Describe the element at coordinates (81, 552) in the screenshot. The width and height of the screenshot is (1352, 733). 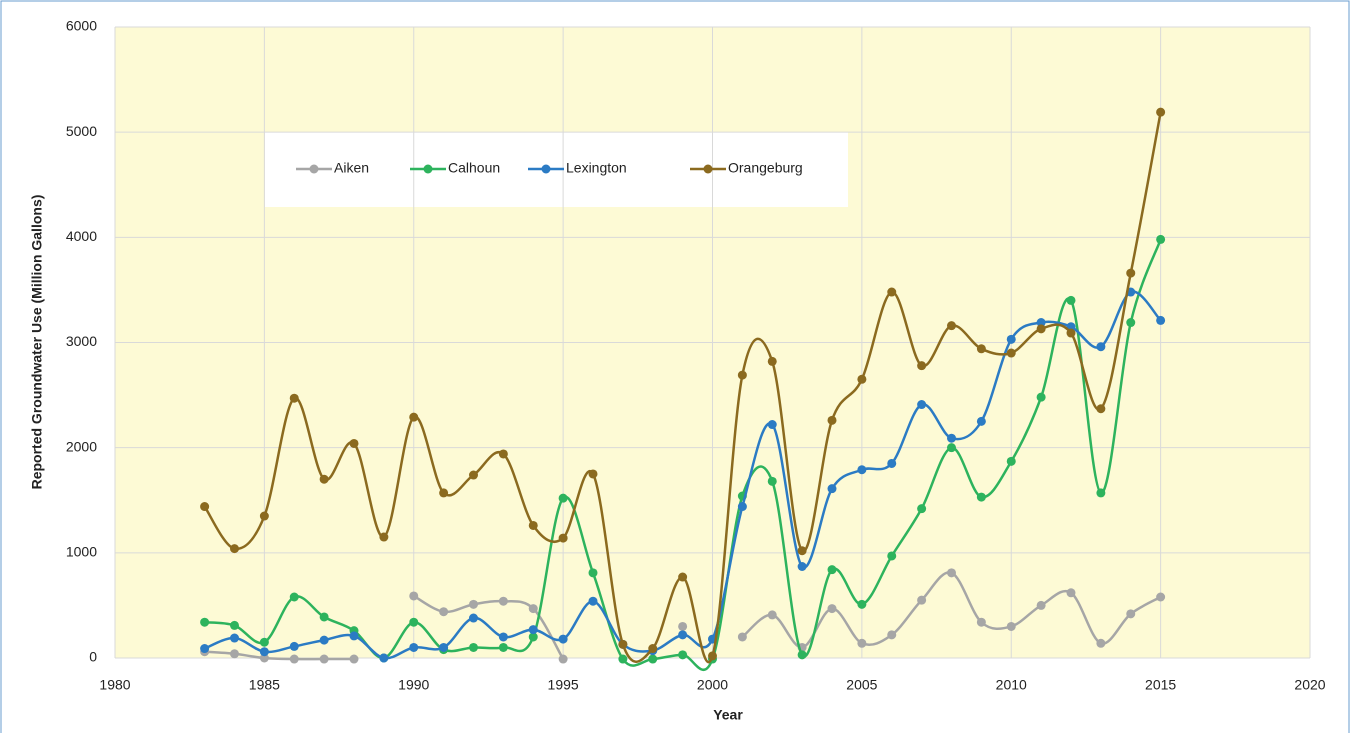
I see `y-tick-label: 1000` at that location.